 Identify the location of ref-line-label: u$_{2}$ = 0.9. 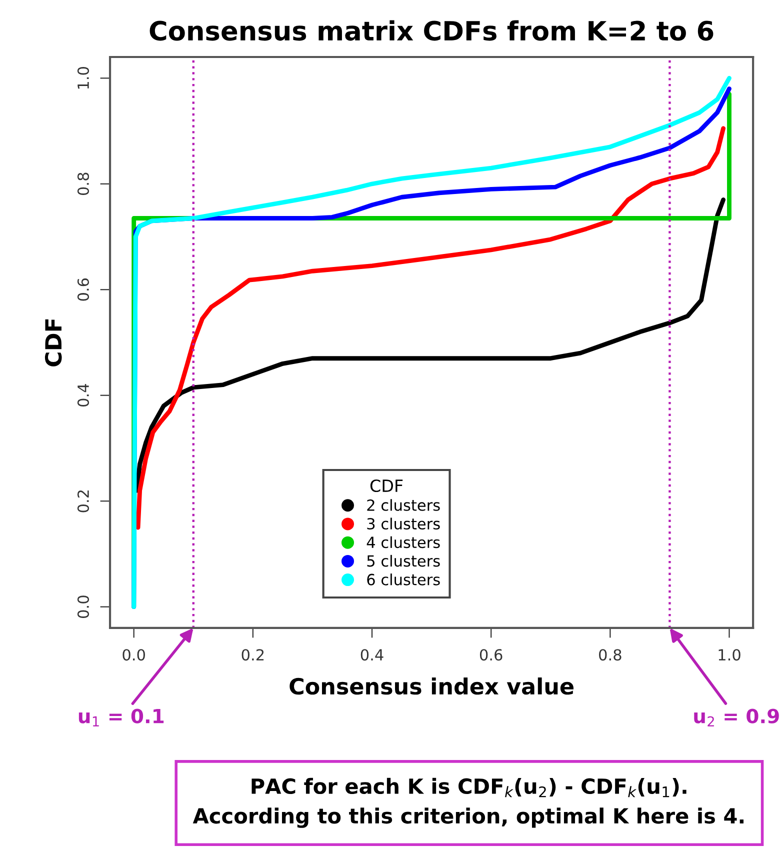
(736, 717).